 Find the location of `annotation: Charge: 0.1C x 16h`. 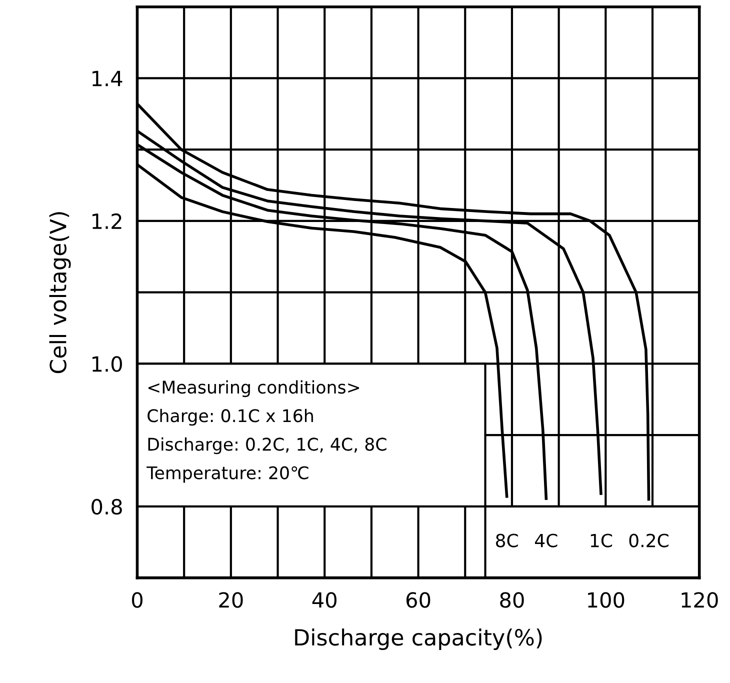

annotation: Charge: 0.1C x 16h is located at coordinates (230, 417).